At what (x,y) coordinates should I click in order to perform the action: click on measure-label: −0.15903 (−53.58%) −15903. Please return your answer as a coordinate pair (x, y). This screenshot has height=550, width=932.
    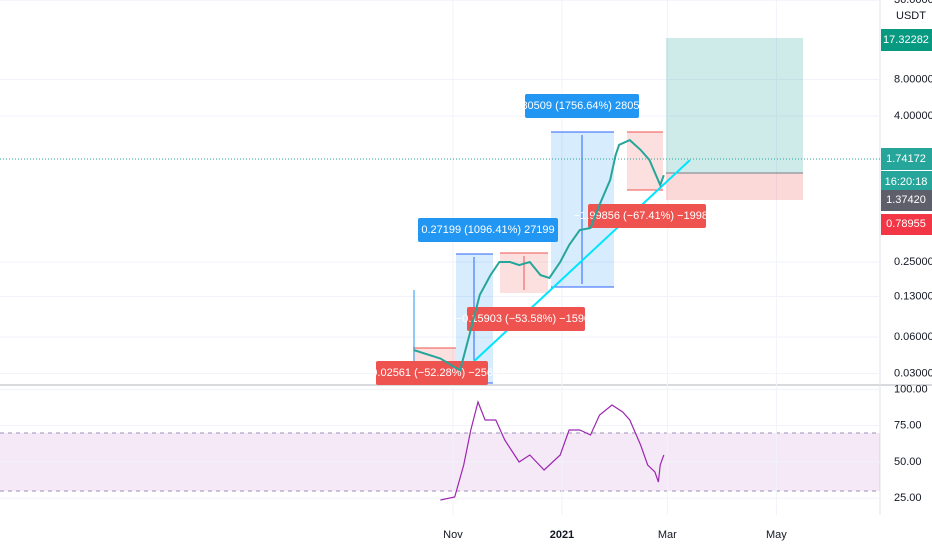
    Looking at the image, I should click on (526, 319).